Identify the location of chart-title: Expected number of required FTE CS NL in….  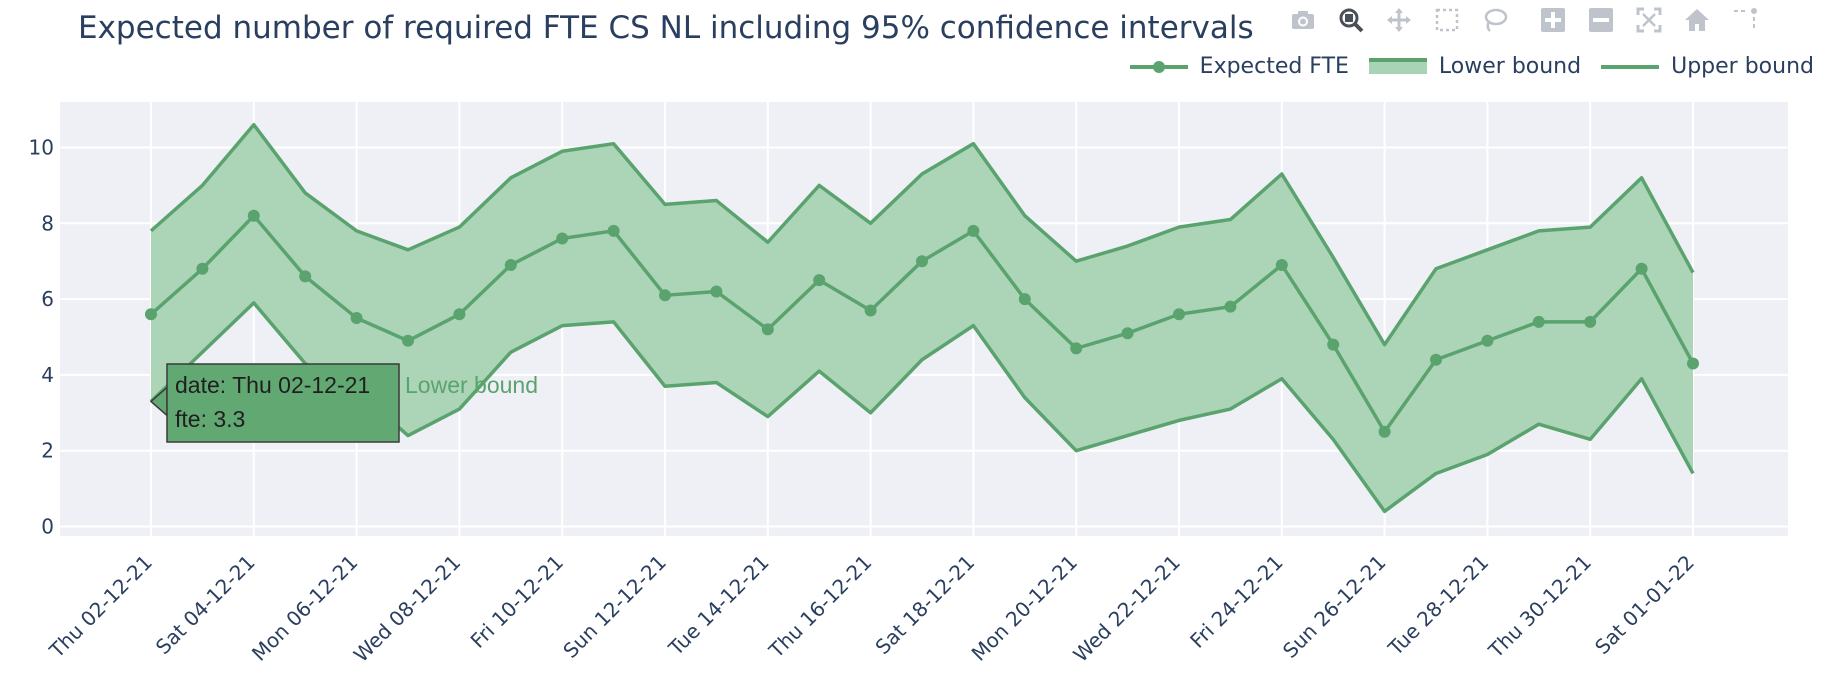
(666, 28).